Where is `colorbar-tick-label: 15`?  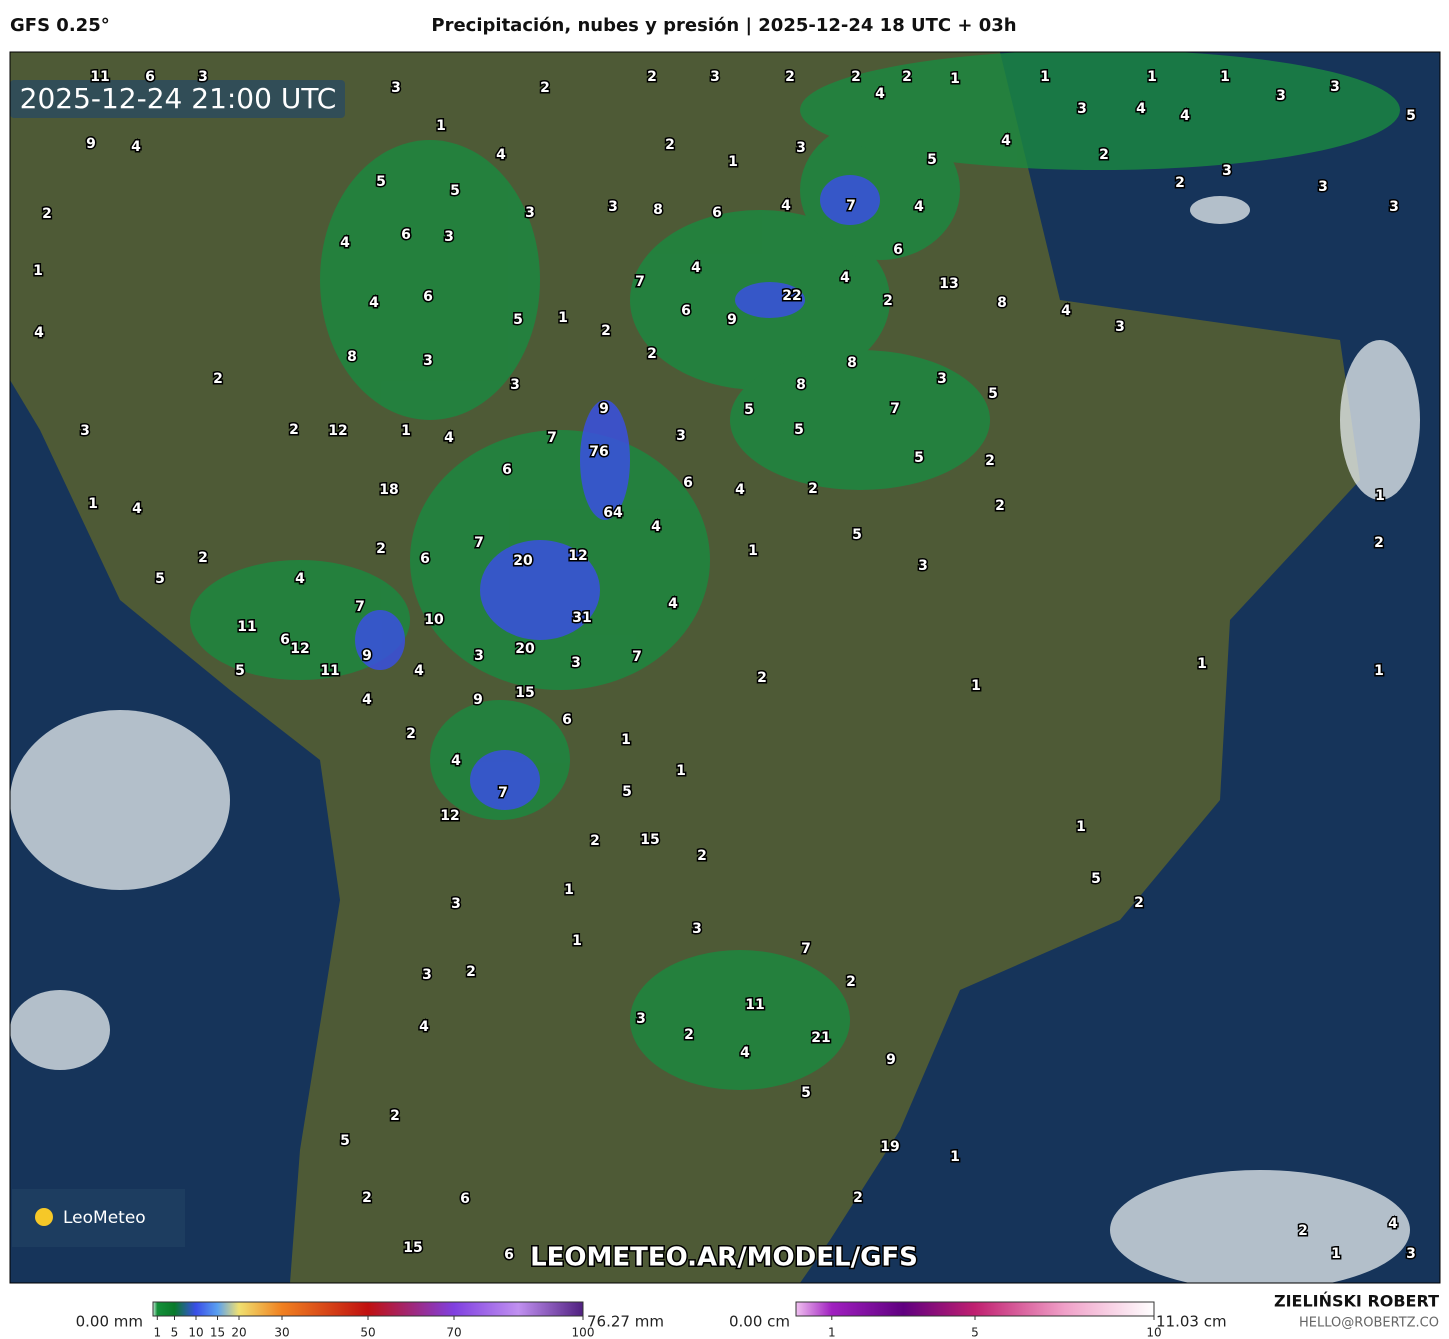
colorbar-tick-label: 15 is located at coordinates (217, 1332).